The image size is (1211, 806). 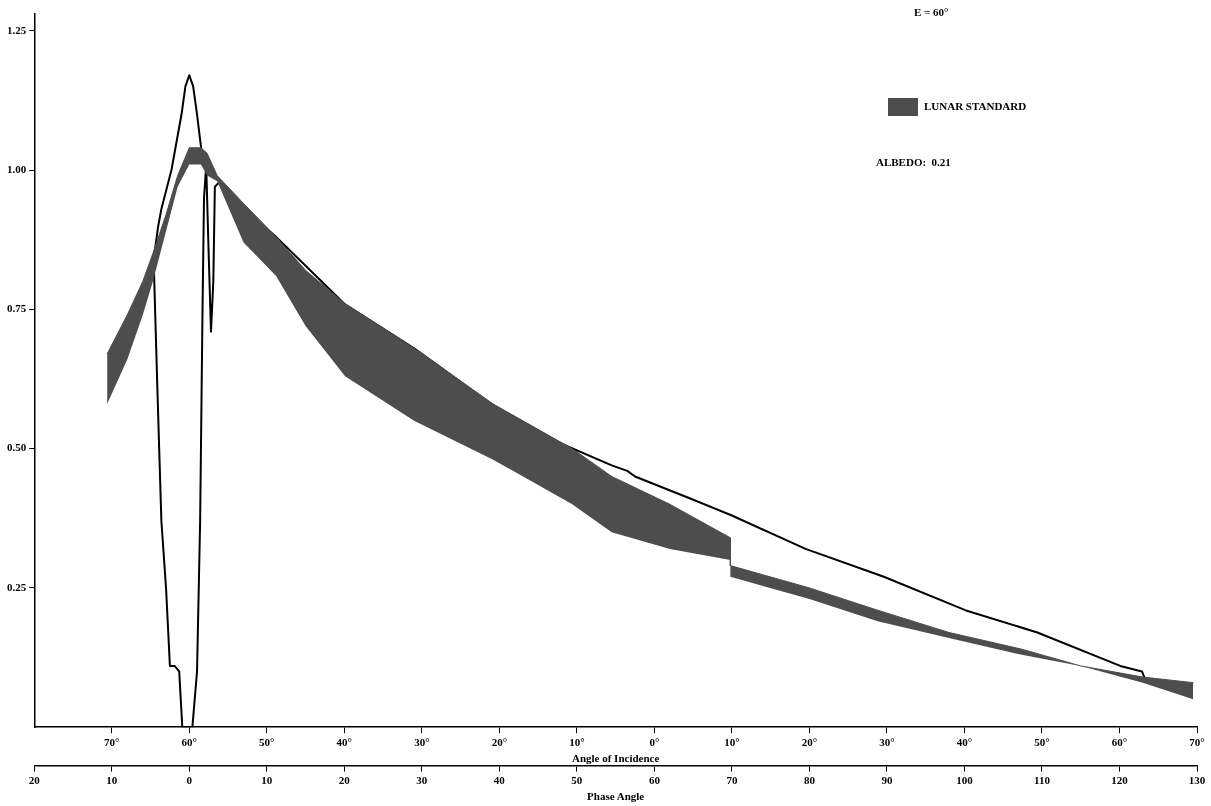 What do you see at coordinates (17, 29) in the screenshot?
I see `y-tick-label: 1.25` at bounding box center [17, 29].